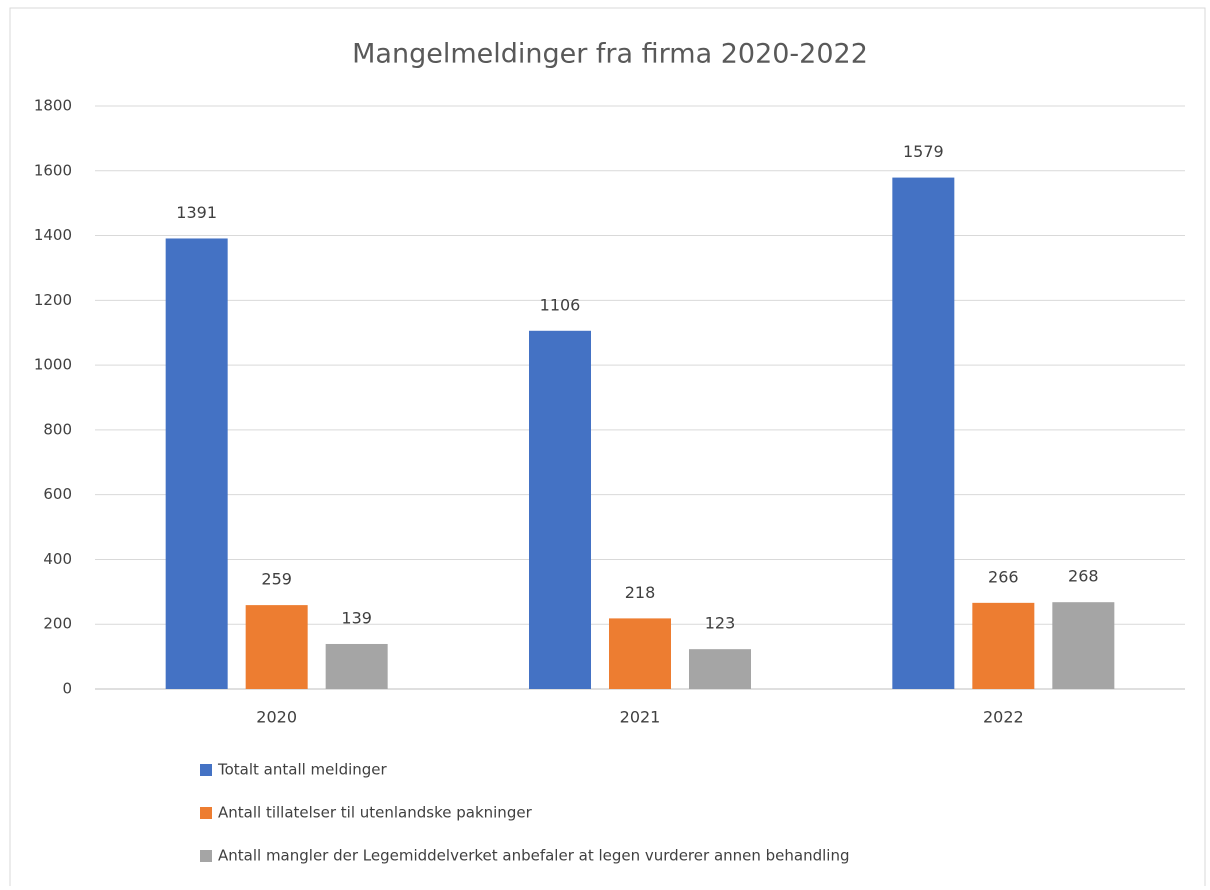 This screenshot has width=1210, height=890. What do you see at coordinates (53, 235) in the screenshot?
I see `y-tick-label: 1400` at bounding box center [53, 235].